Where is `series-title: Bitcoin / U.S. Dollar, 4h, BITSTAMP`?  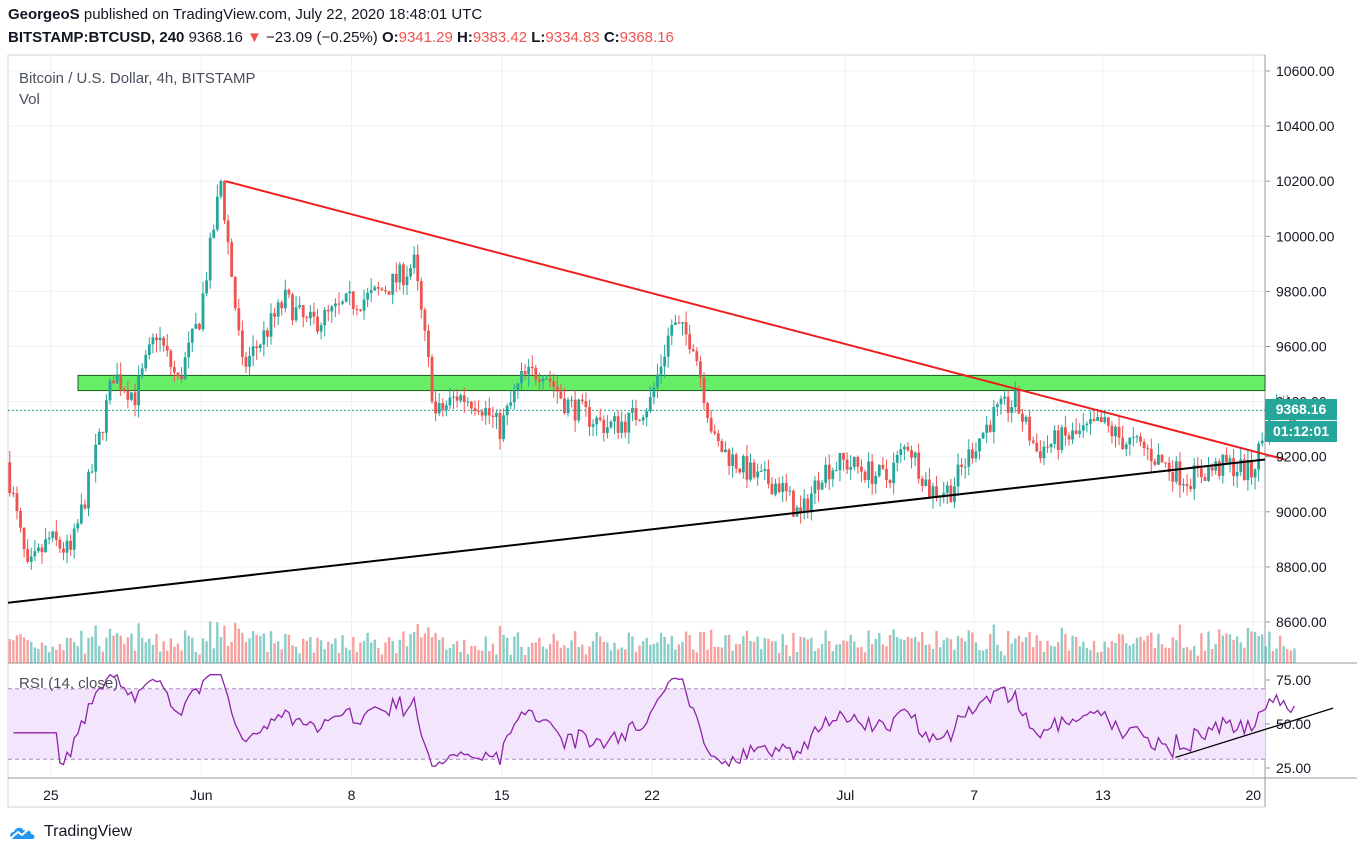
series-title: Bitcoin / U.S. Dollar, 4h, BITSTAMP is located at coordinates (137, 78).